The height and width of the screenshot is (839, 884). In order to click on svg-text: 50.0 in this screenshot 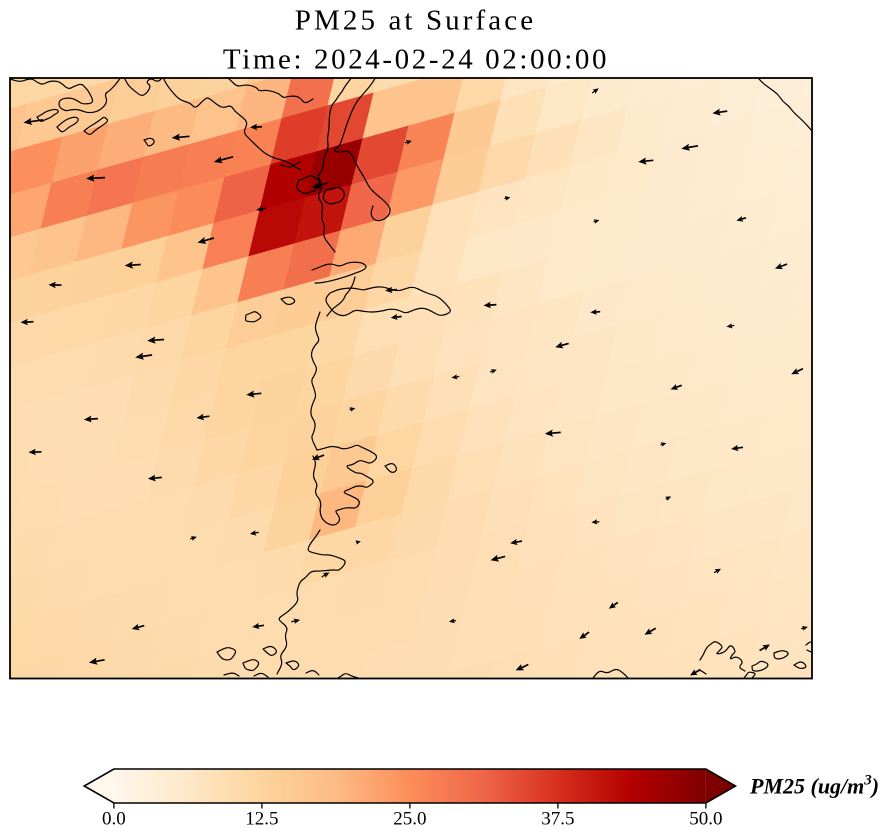, I will do `click(705, 819)`.